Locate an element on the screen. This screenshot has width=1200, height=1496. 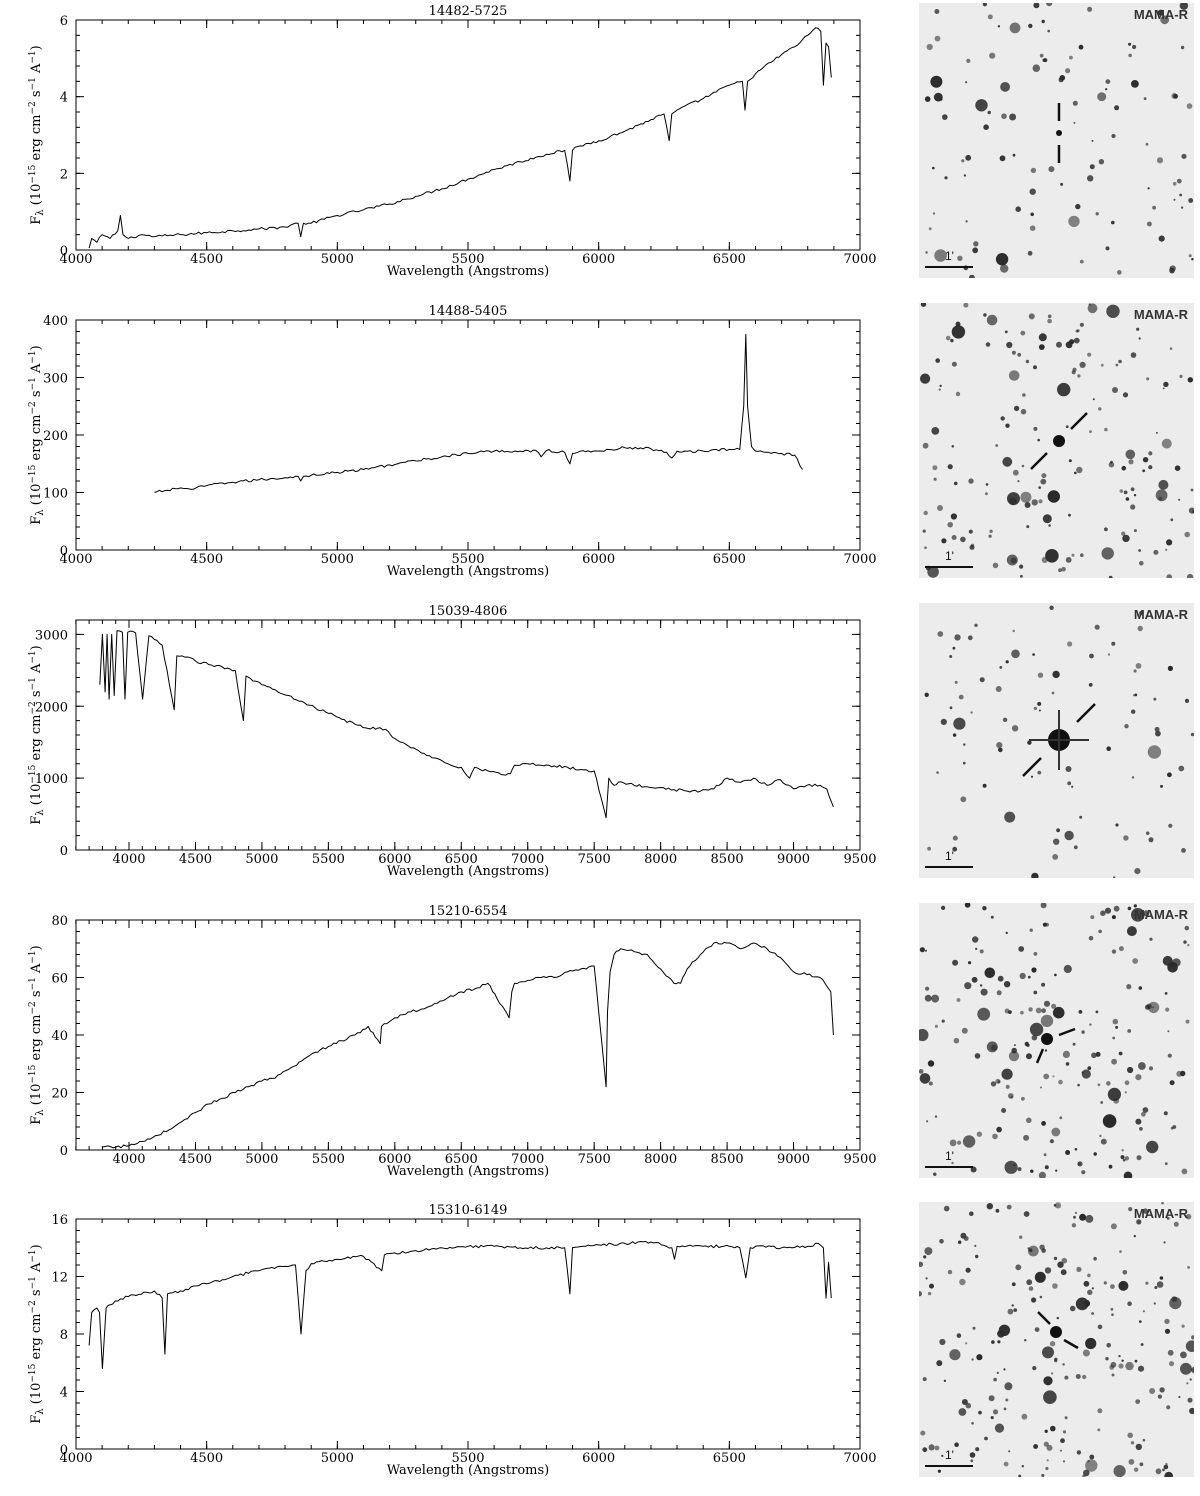
scale-bar is located at coordinates (949, 267).